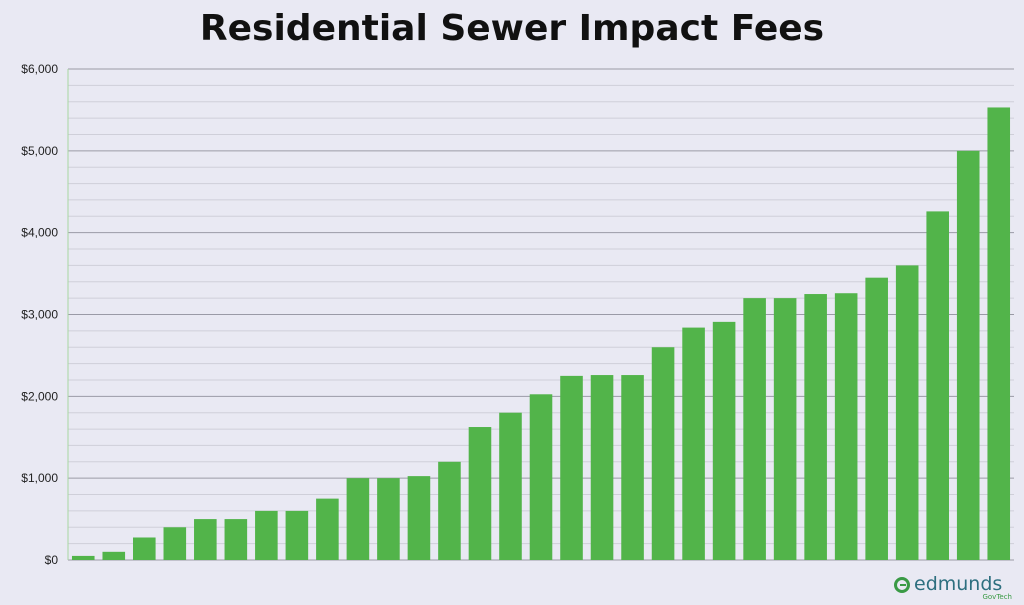 The width and height of the screenshot is (1024, 605). What do you see at coordinates (39, 69) in the screenshot?
I see `y-tick-label: $6,000` at bounding box center [39, 69].